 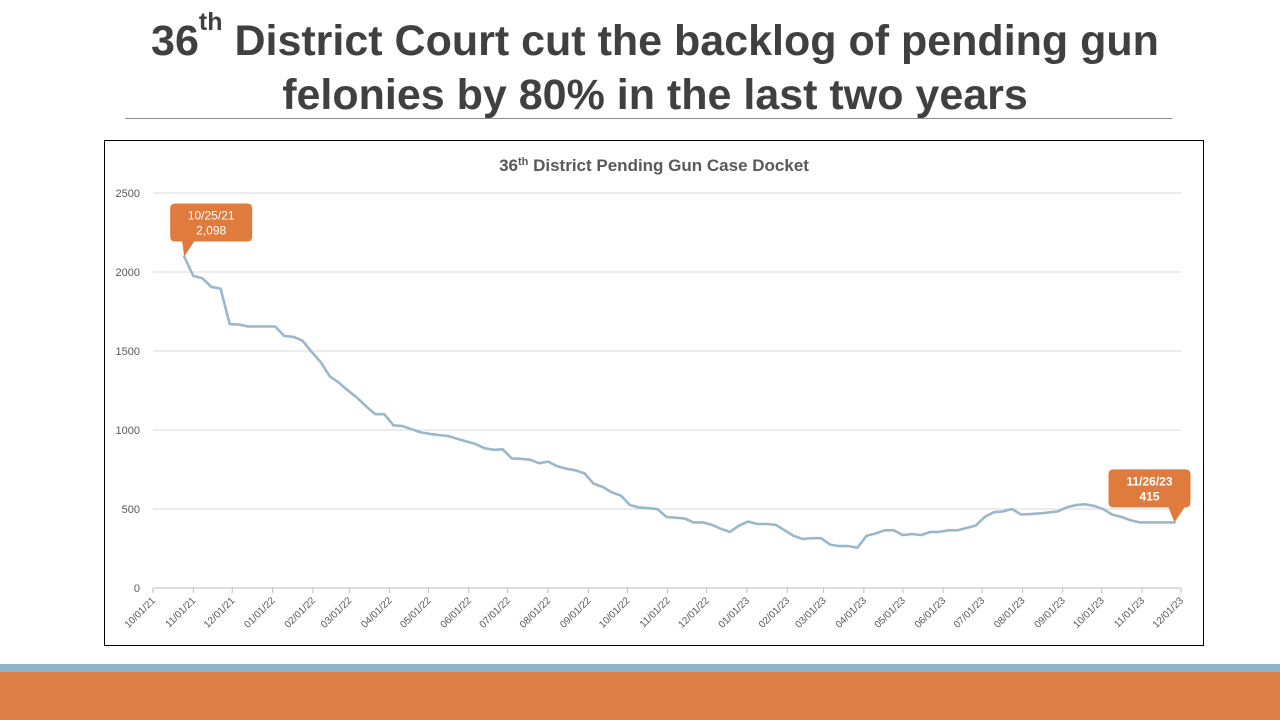 I want to click on axes, so click(x=667, y=590).